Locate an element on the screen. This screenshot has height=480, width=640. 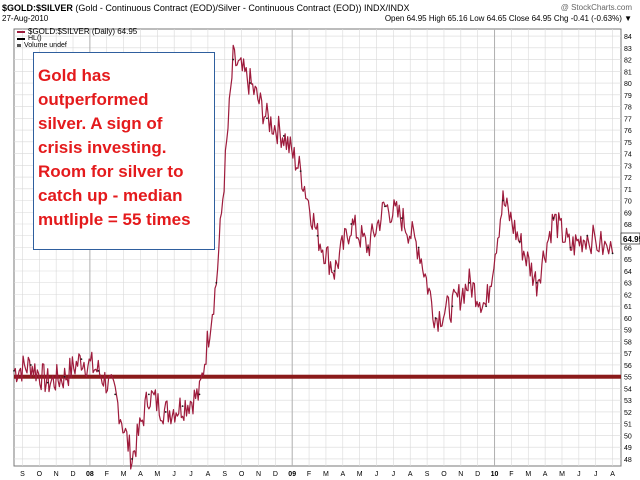
y-tick-label: 74 is located at coordinates (628, 155).